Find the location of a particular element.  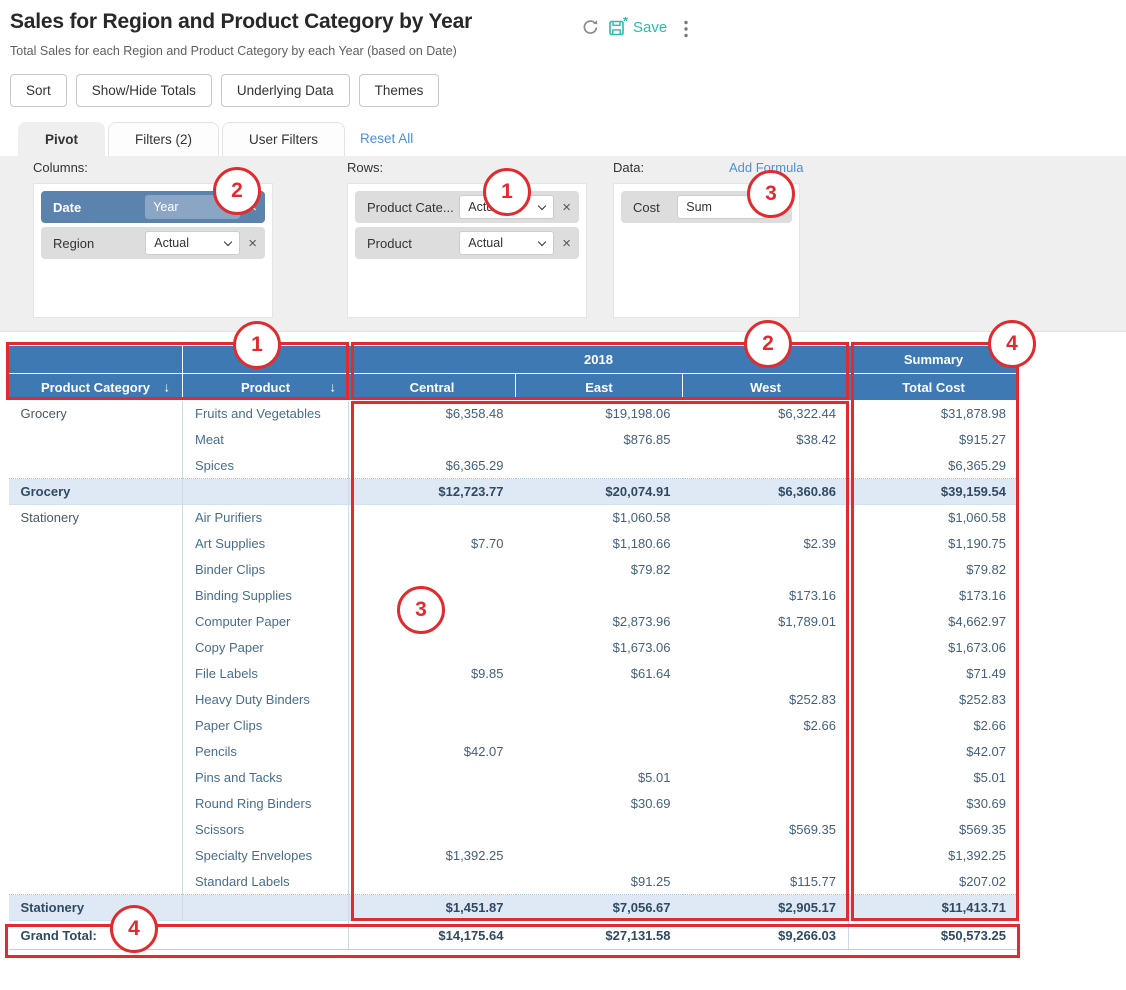

west-column-header: West is located at coordinates (765, 387).